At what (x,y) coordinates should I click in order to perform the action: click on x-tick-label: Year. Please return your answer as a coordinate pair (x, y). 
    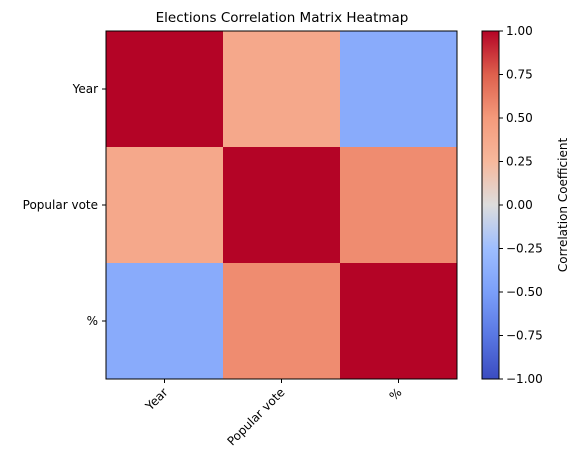
    Looking at the image, I should click on (156, 399).